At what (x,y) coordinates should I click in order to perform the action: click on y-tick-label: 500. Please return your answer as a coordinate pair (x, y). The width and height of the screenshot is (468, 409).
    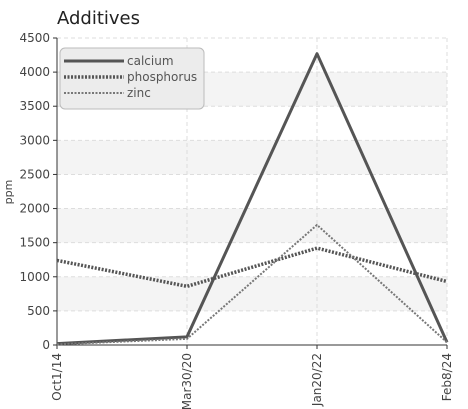
    Looking at the image, I should click on (38, 311).